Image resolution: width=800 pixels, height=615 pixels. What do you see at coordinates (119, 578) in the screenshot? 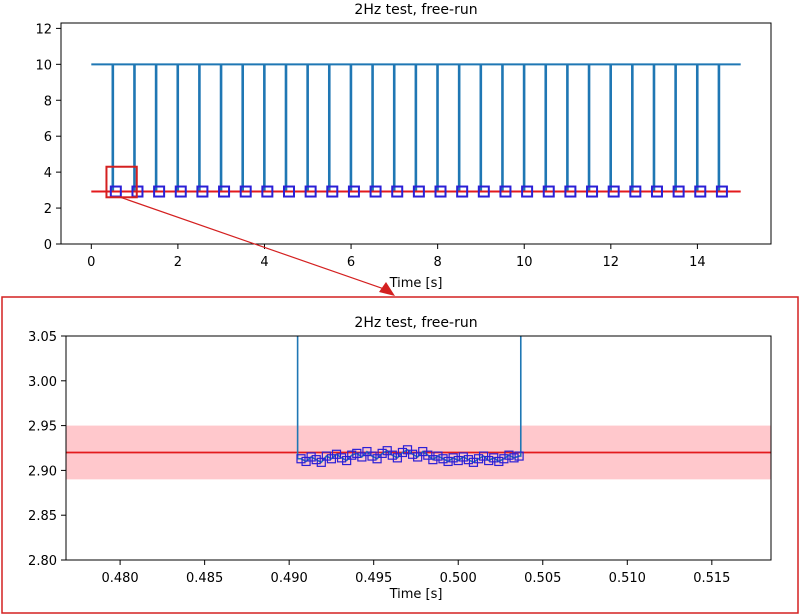
I see `zoom-x-tick-label: 0.480` at bounding box center [119, 578].